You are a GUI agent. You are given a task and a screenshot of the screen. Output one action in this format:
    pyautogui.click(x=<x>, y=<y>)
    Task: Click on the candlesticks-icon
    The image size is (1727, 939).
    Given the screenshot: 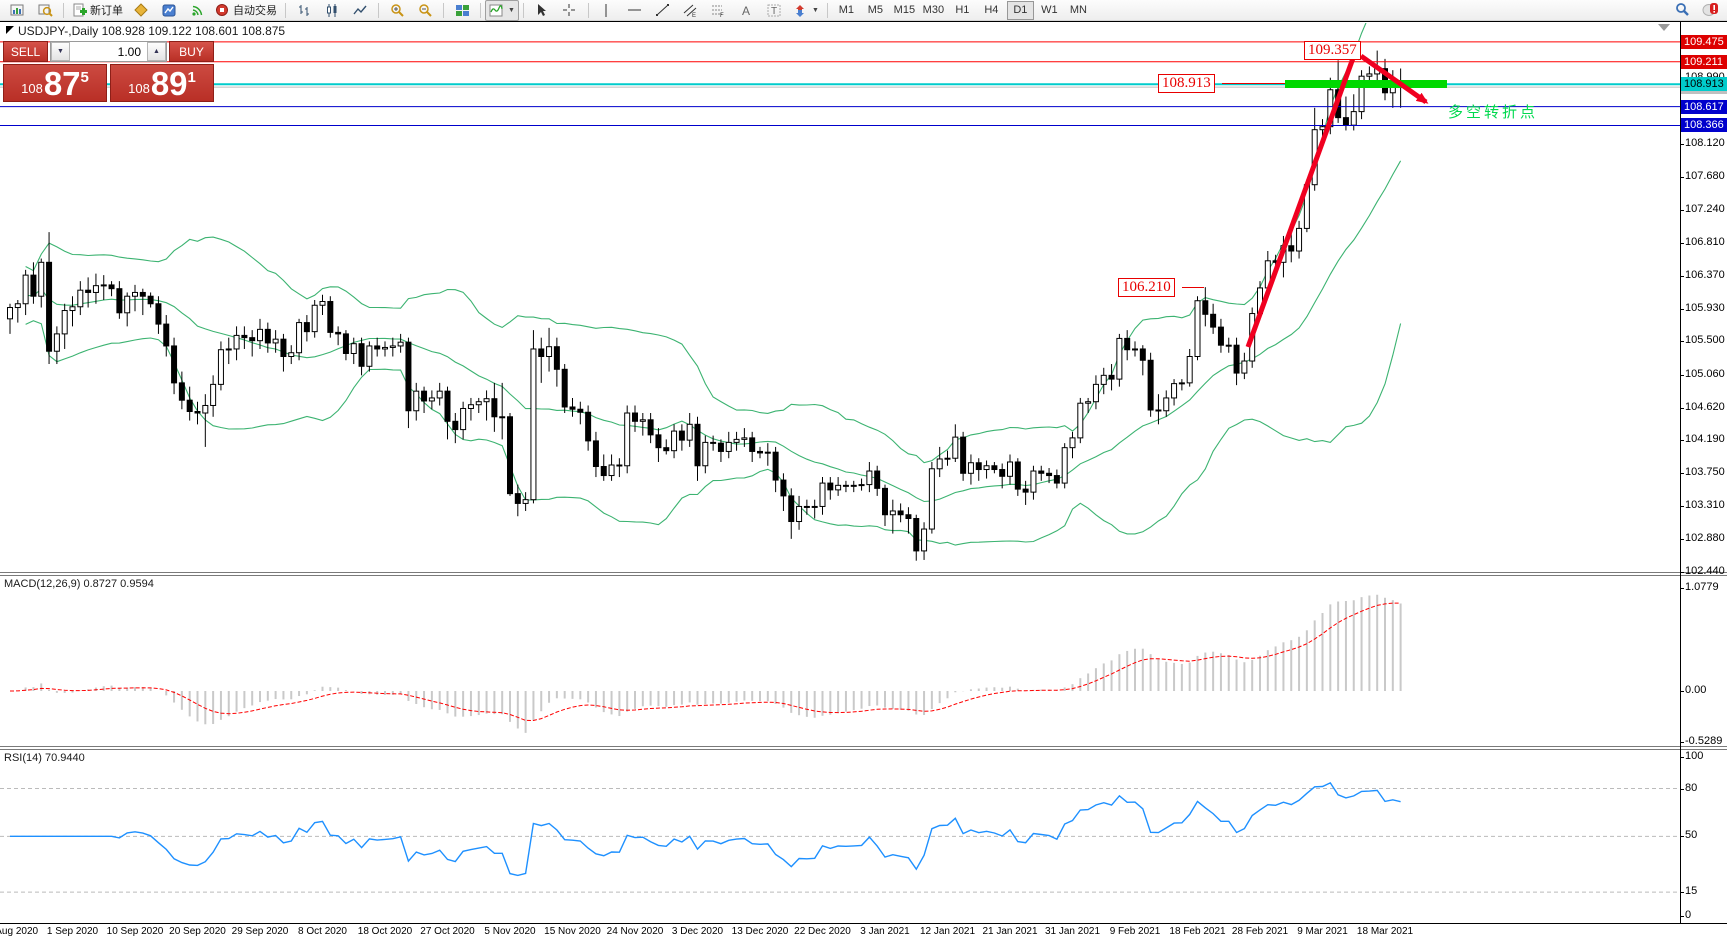 What is the action you would take?
    pyautogui.click(x=332, y=10)
    